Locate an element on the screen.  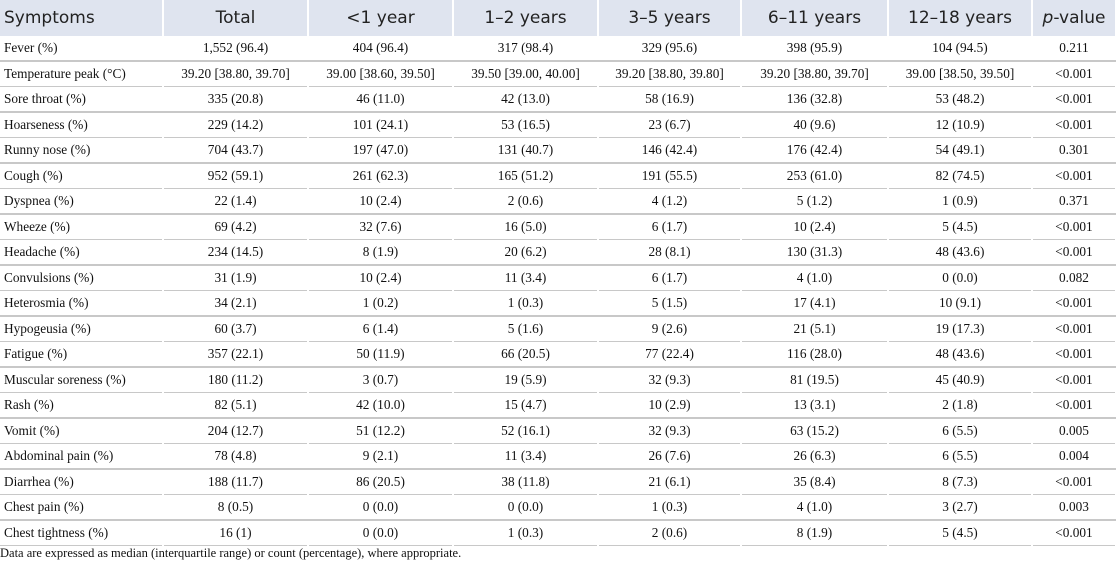
cell: 0.082 is located at coordinates (1074, 278).